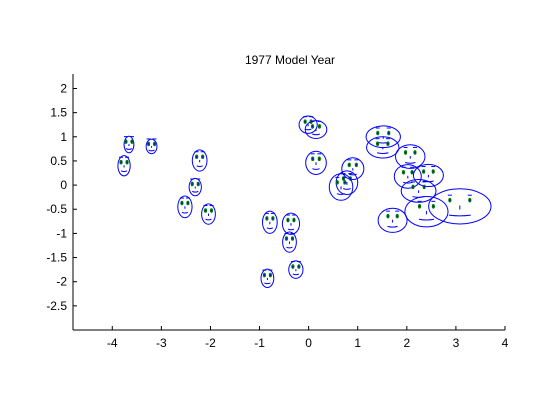 The width and height of the screenshot is (560, 420). I want to click on x-tick-label: 0, so click(308, 343).